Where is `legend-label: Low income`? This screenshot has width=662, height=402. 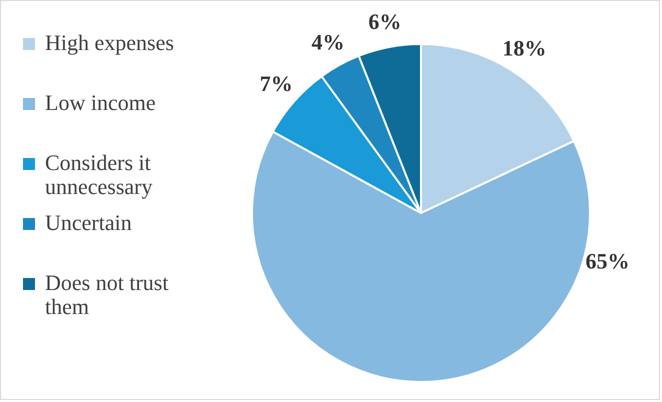 legend-label: Low income is located at coordinates (101, 102).